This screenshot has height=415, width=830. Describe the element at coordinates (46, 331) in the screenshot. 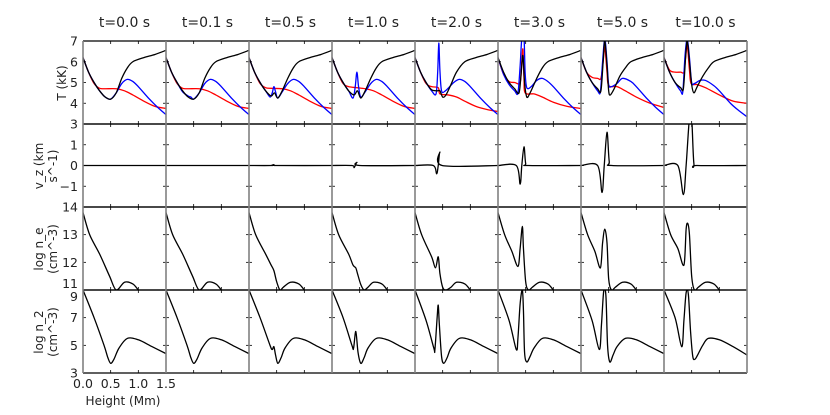

I see `y-axis-label-n2: log n_2 (cm^-3)` at that location.